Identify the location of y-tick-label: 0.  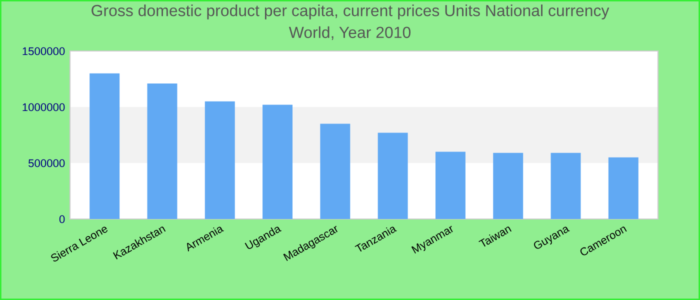
(62, 219).